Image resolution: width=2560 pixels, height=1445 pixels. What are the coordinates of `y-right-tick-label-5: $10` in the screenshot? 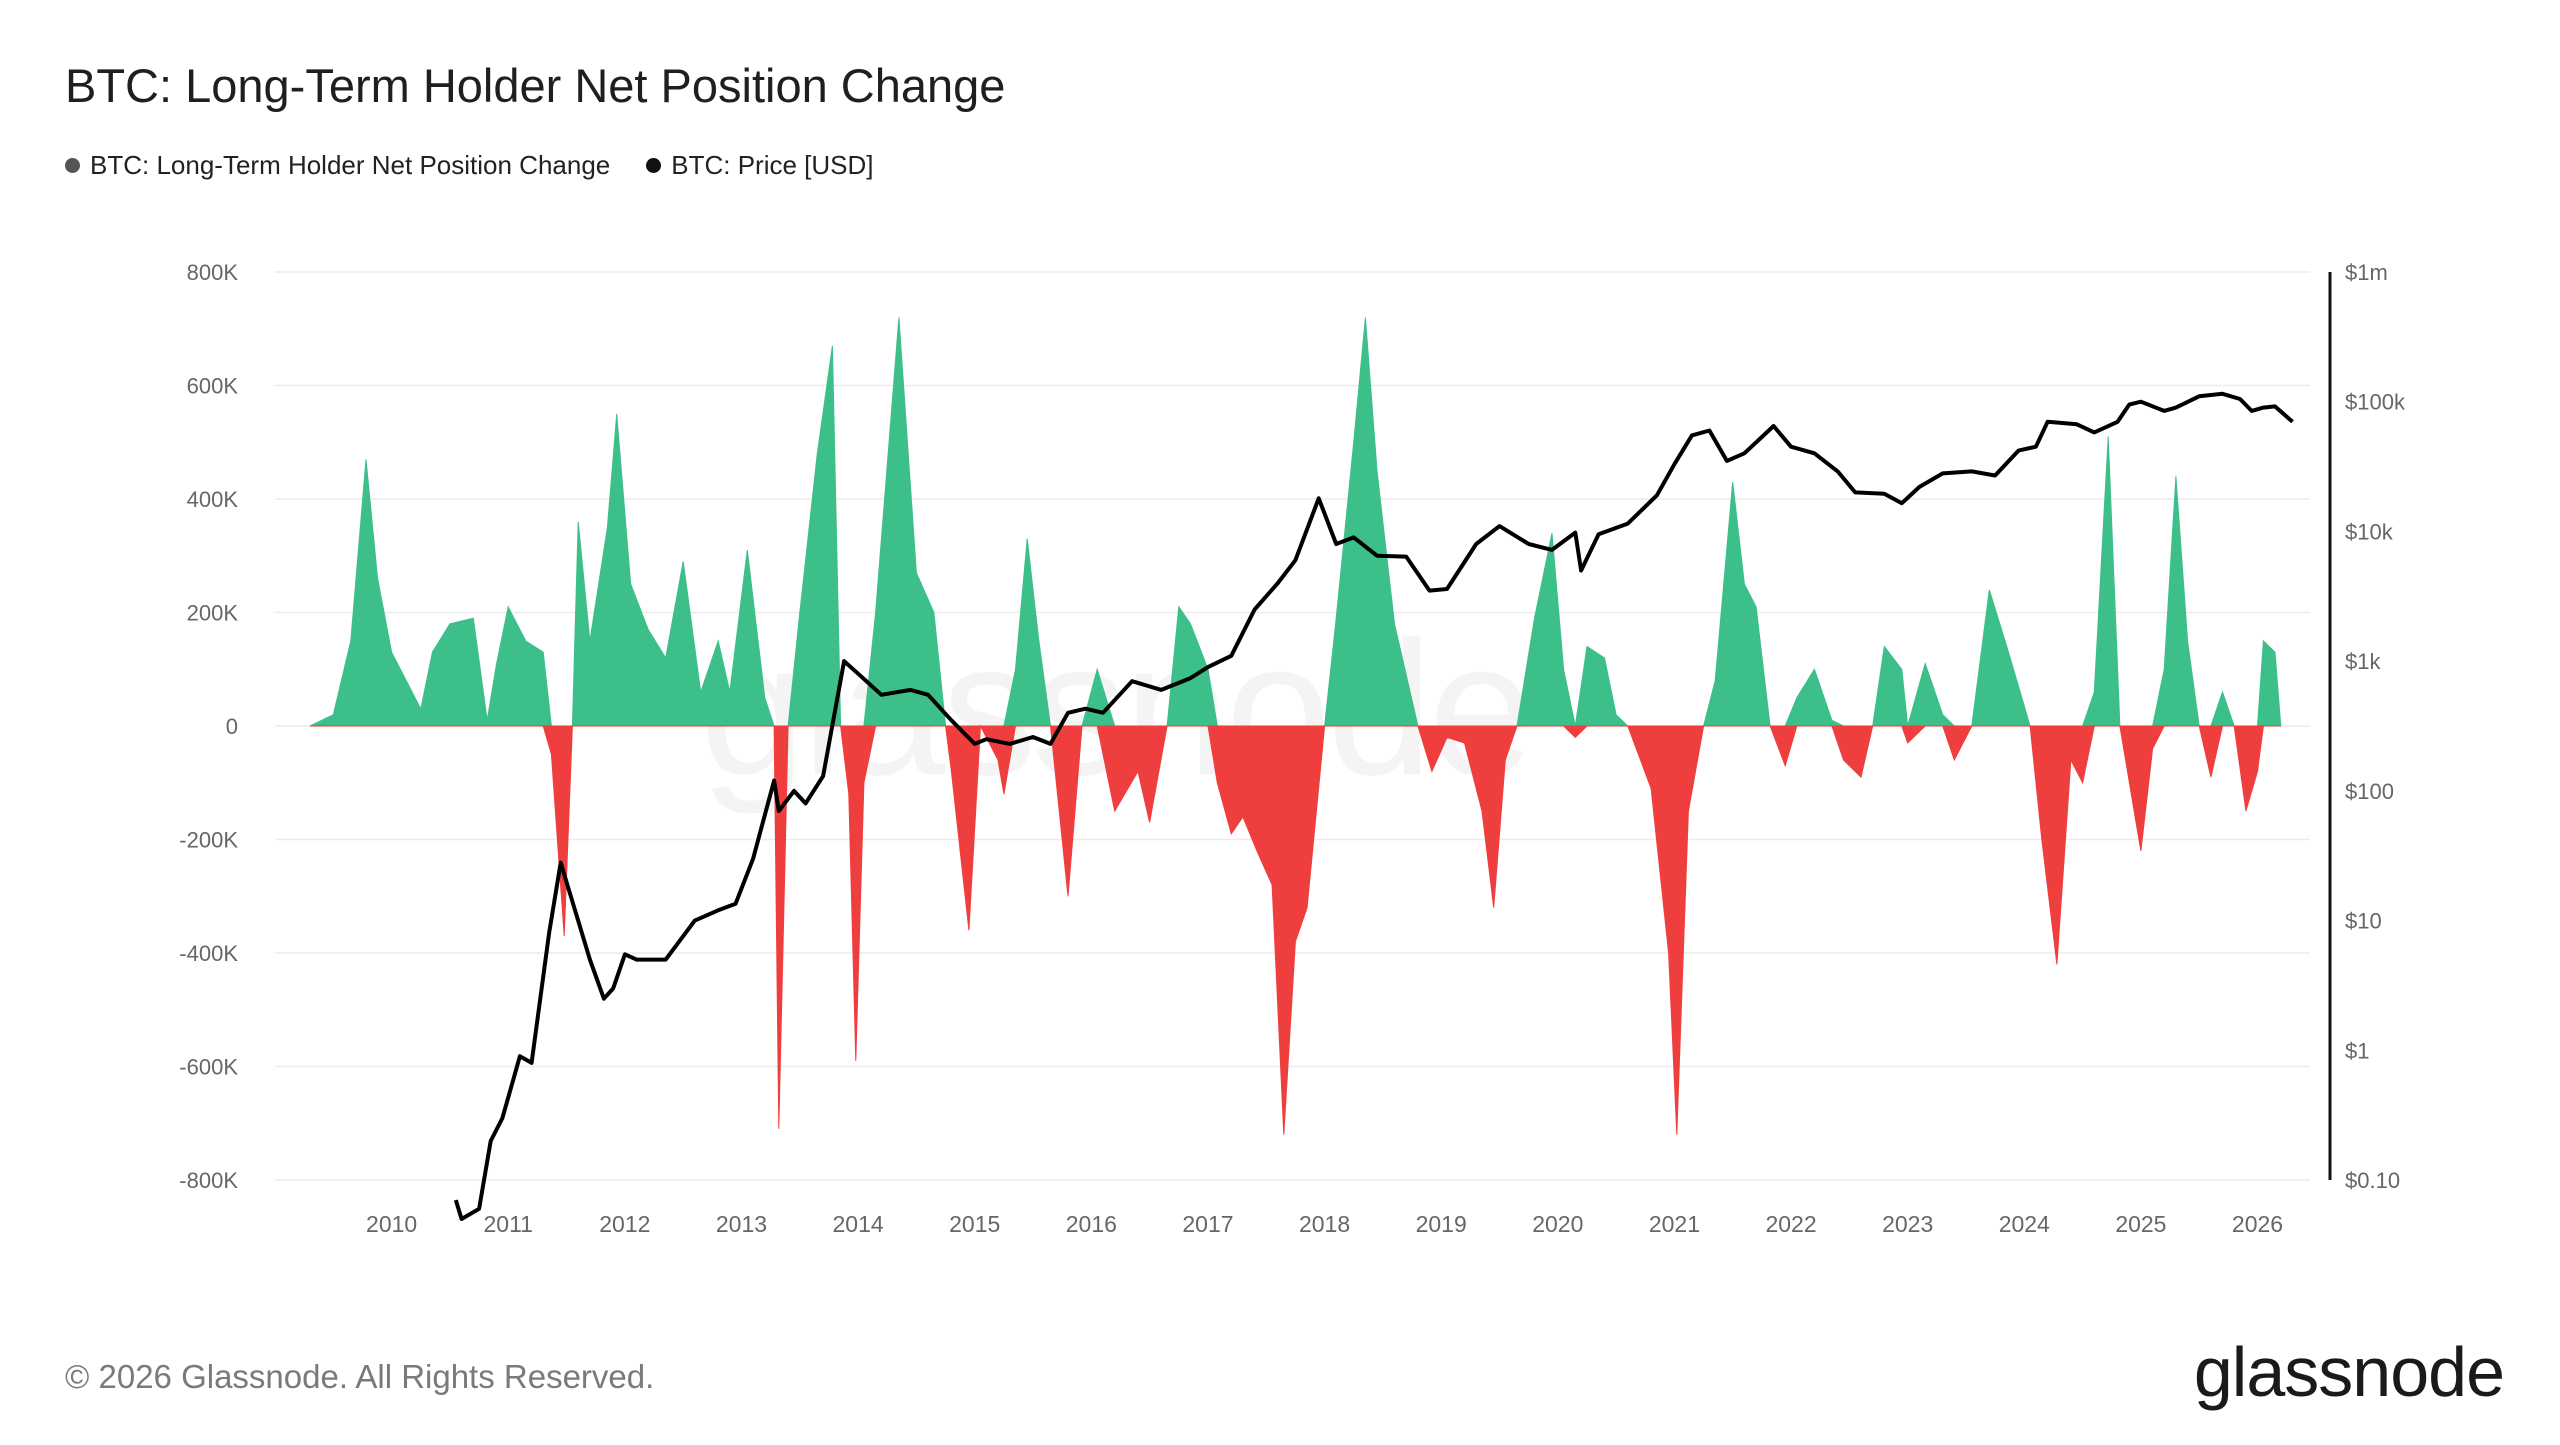 It's located at (2363, 921).